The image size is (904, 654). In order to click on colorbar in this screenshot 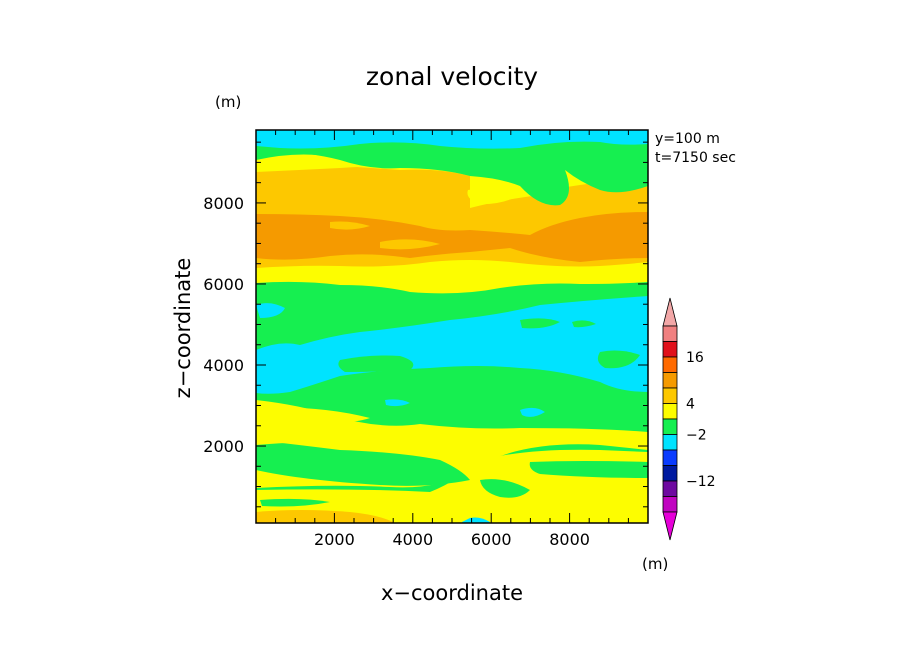, I will do `click(670, 419)`.